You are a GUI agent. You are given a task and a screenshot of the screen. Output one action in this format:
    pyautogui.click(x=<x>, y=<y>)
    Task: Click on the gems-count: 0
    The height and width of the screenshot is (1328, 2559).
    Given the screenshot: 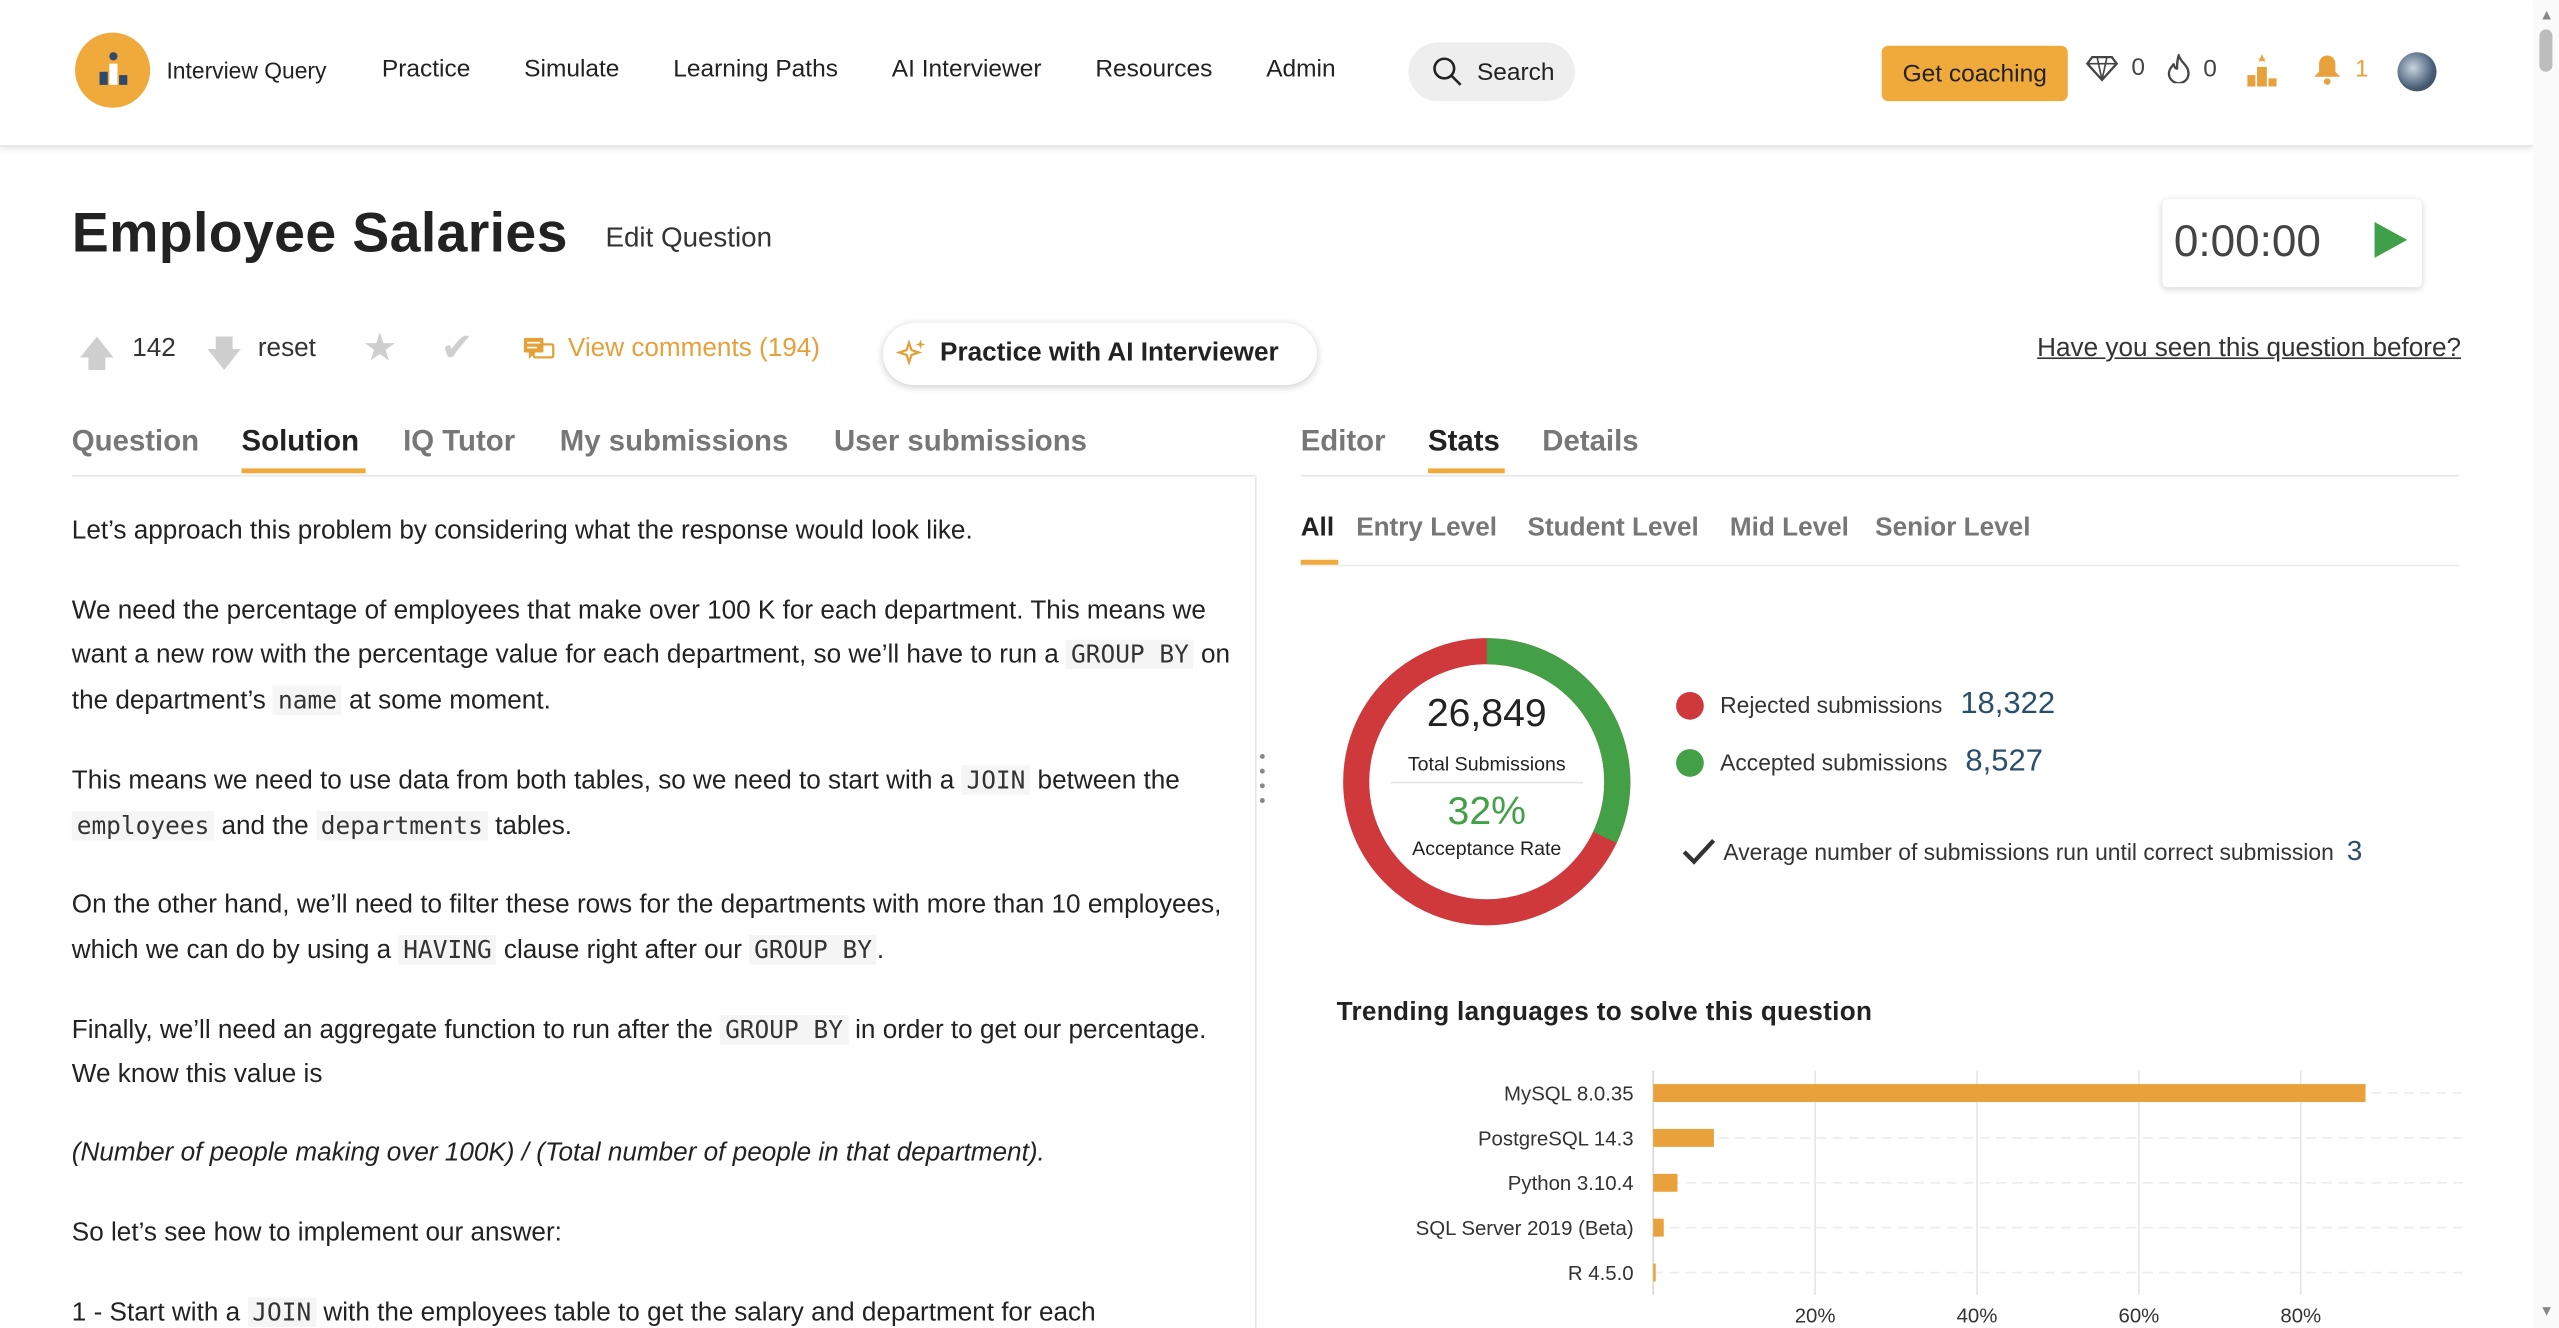 What is the action you would take?
    pyautogui.click(x=2138, y=67)
    